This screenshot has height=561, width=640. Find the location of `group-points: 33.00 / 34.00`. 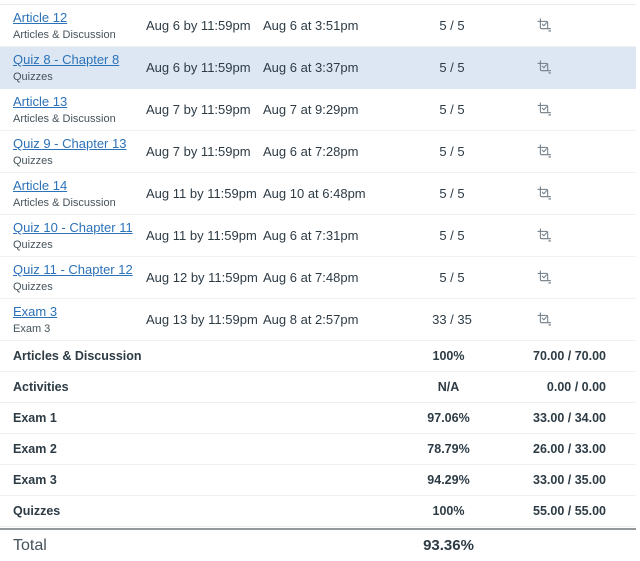

group-points: 33.00 / 34.00 is located at coordinates (569, 418).